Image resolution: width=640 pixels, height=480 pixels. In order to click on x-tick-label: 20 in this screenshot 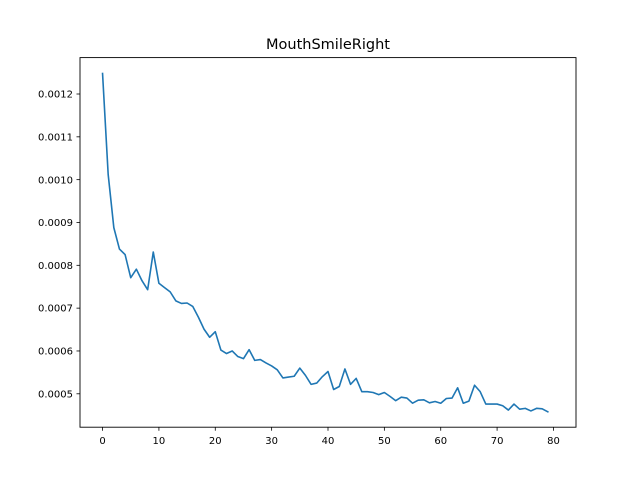, I will do `click(215, 441)`.